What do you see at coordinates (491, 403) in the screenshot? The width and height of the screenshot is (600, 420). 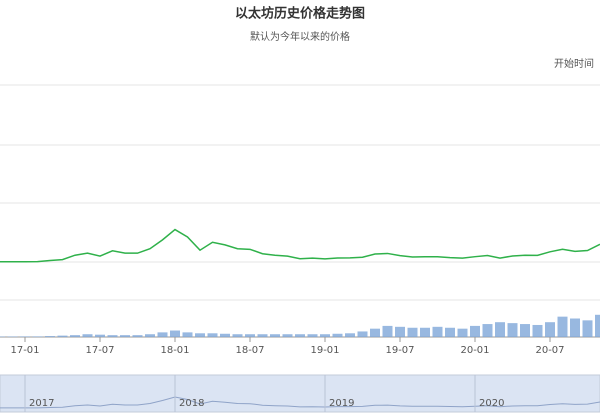 I see `navigator-label: 2020` at bounding box center [491, 403].